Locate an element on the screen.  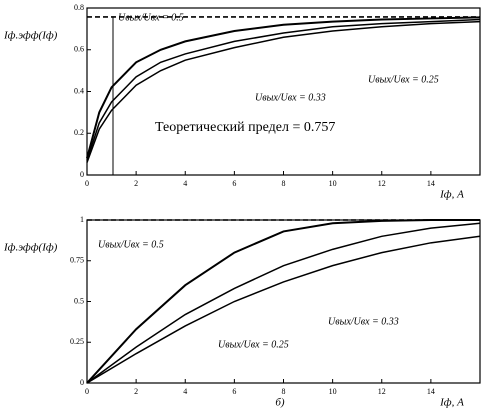
y-tick-label: 0.2 is located at coordinates (79, 132).